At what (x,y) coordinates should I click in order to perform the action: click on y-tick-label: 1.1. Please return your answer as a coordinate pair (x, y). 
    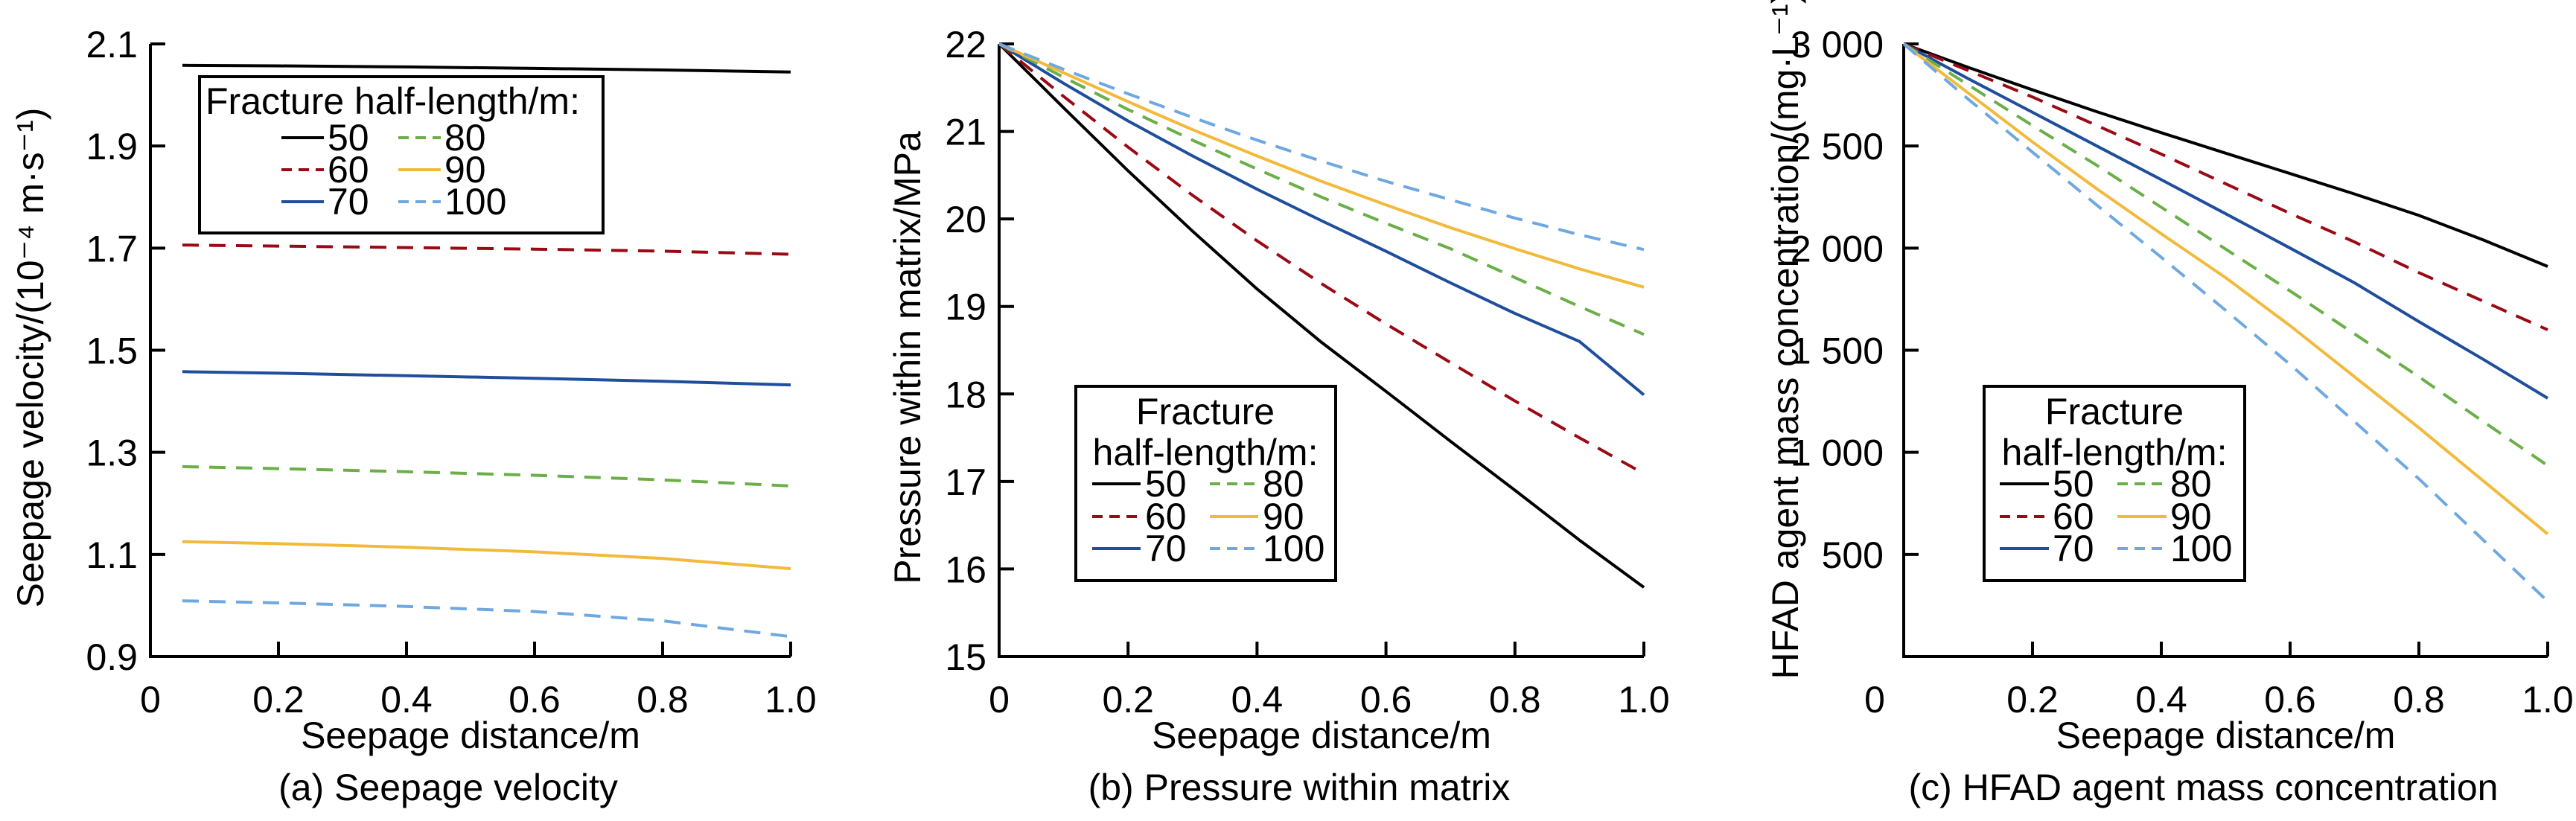
    Looking at the image, I should click on (112, 555).